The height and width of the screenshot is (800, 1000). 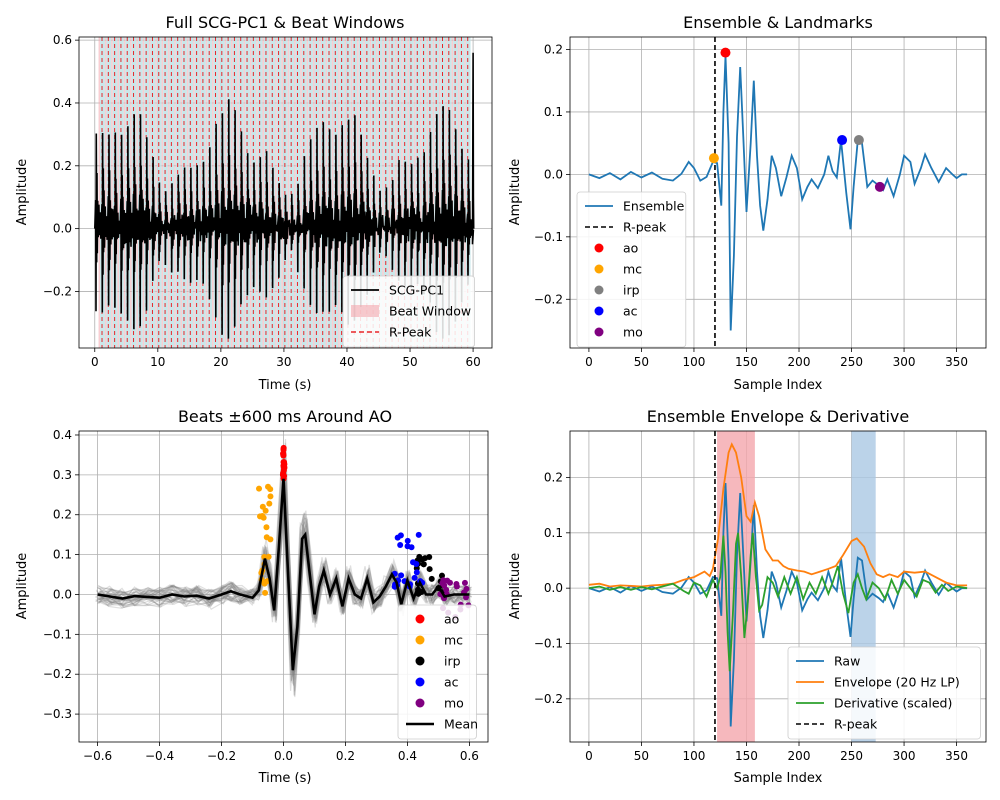 I want to click on y-tick-label: 0.4, so click(x=62, y=103).